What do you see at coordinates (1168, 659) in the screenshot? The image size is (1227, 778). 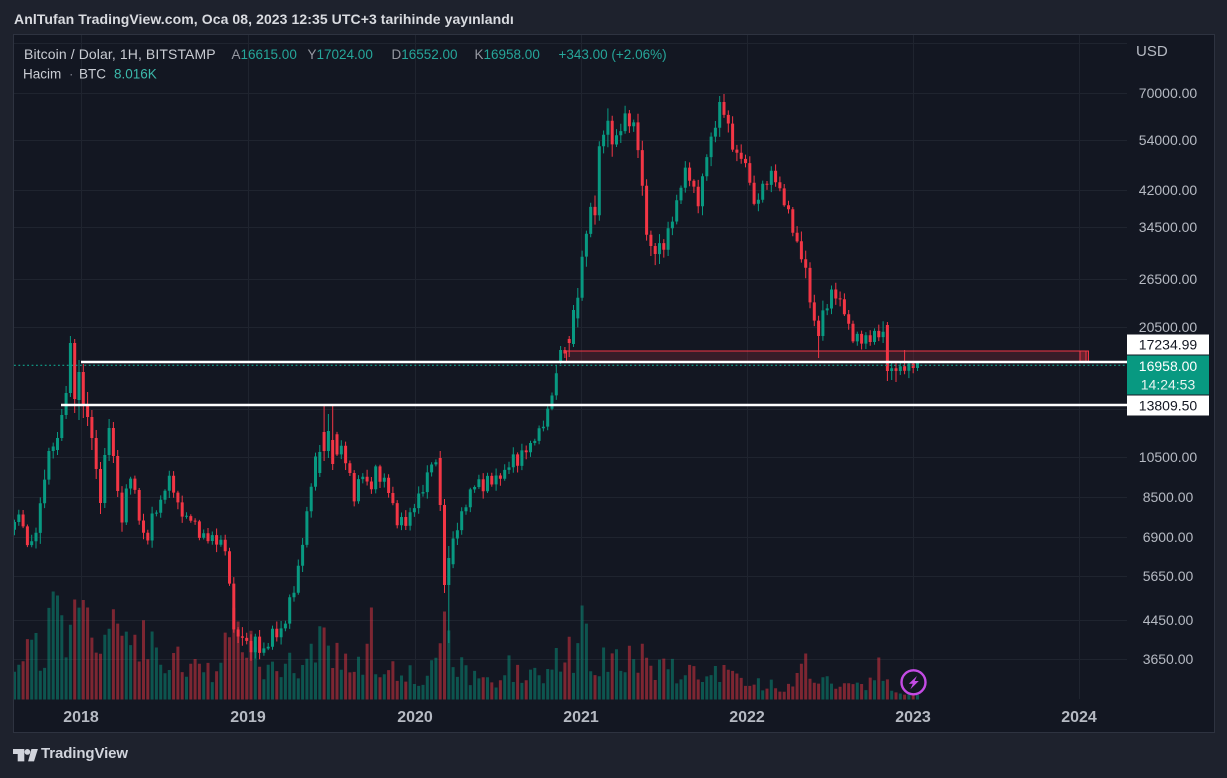 I see `svg-text: 3650.00` at bounding box center [1168, 659].